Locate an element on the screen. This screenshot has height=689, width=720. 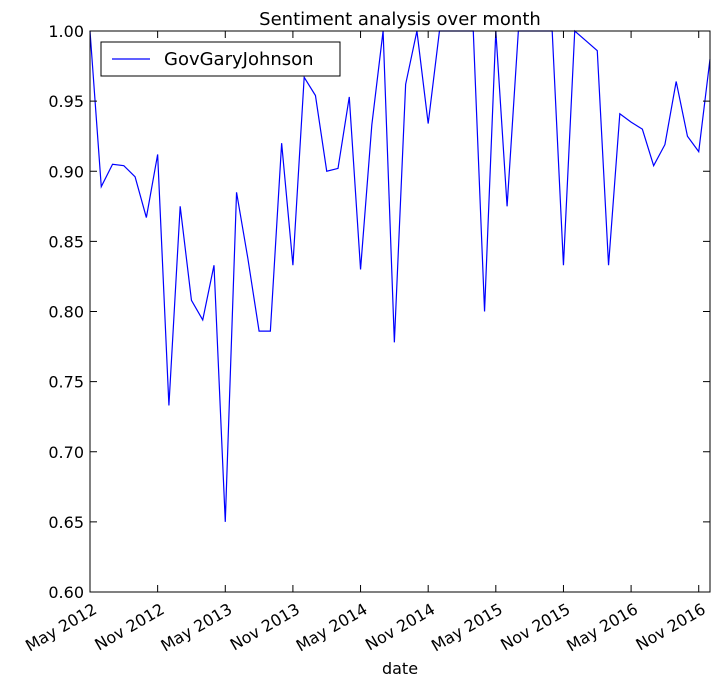
x-tick-label: May 2013 is located at coordinates (196, 627).